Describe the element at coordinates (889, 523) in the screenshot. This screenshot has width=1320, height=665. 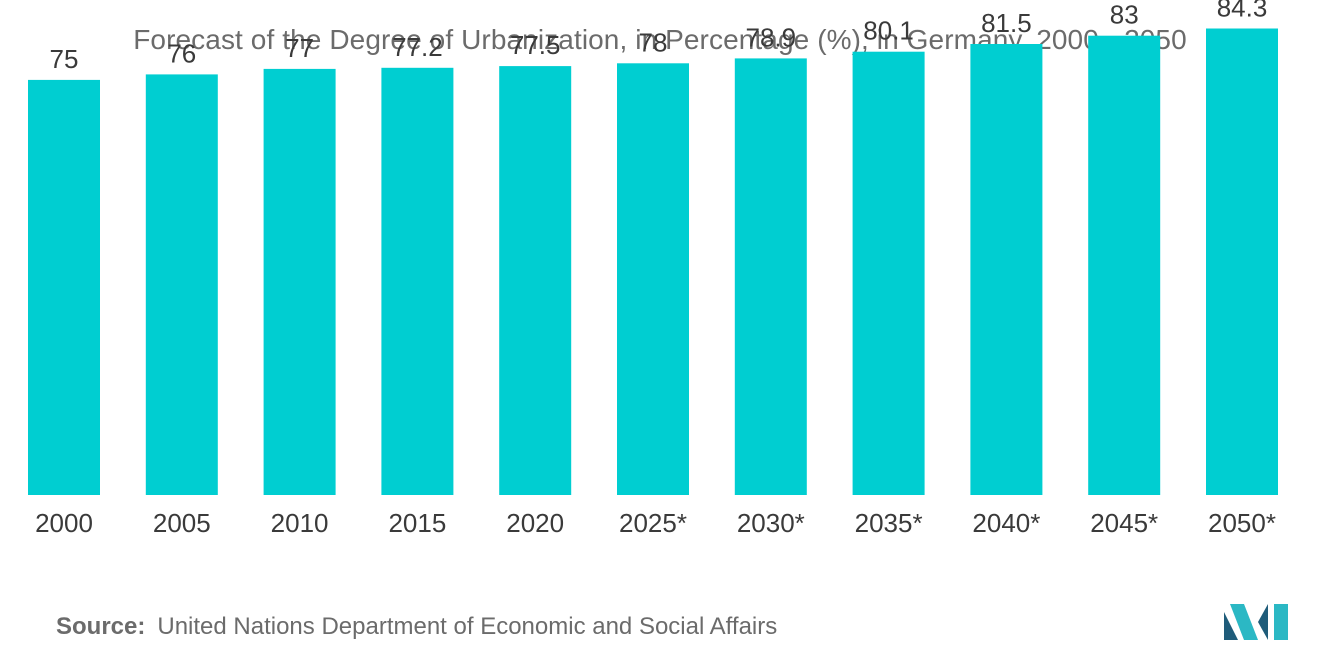
I see `x-tick-label: 2035*` at that location.